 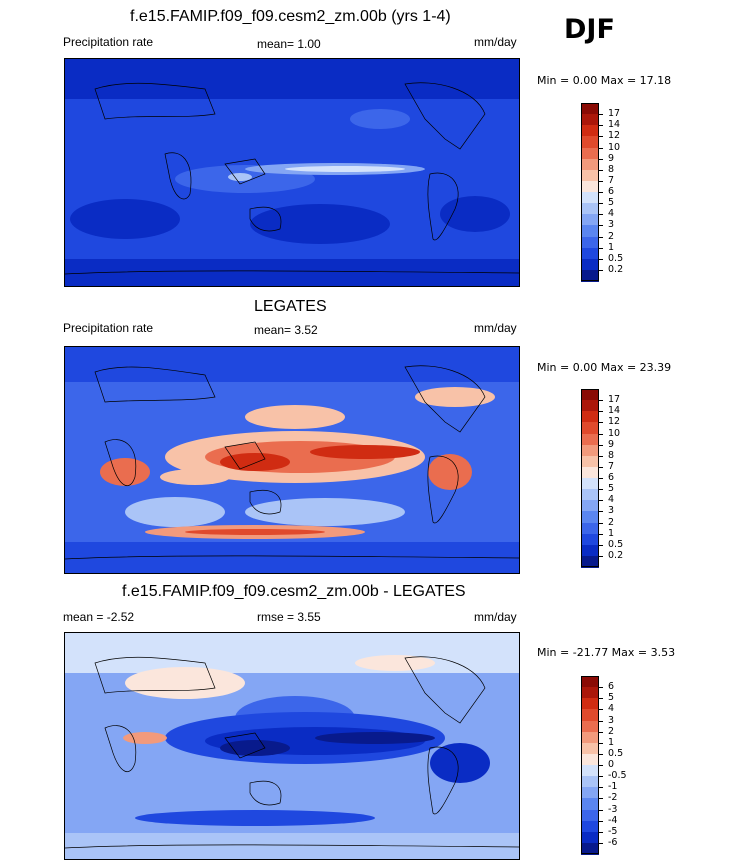 What do you see at coordinates (611, 236) in the screenshot?
I see `colorbar-label: 2` at bounding box center [611, 236].